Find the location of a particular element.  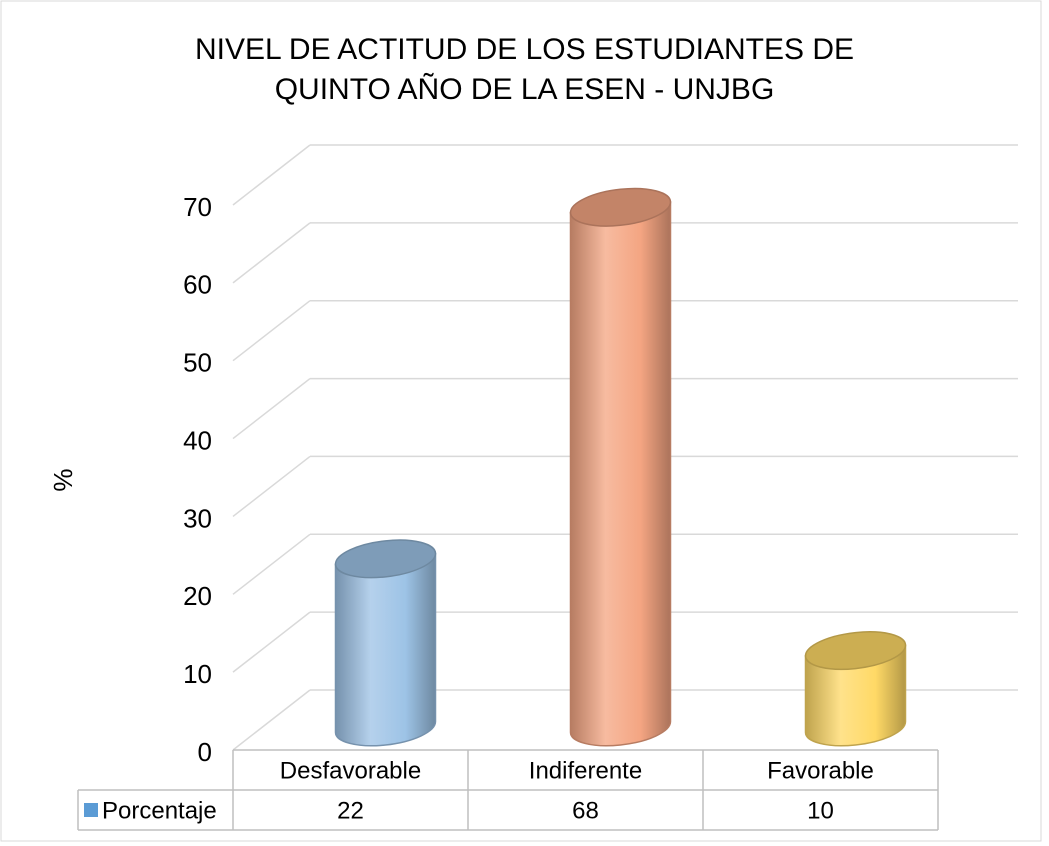

x-tick-label: Desfavorable is located at coordinates (350, 770).